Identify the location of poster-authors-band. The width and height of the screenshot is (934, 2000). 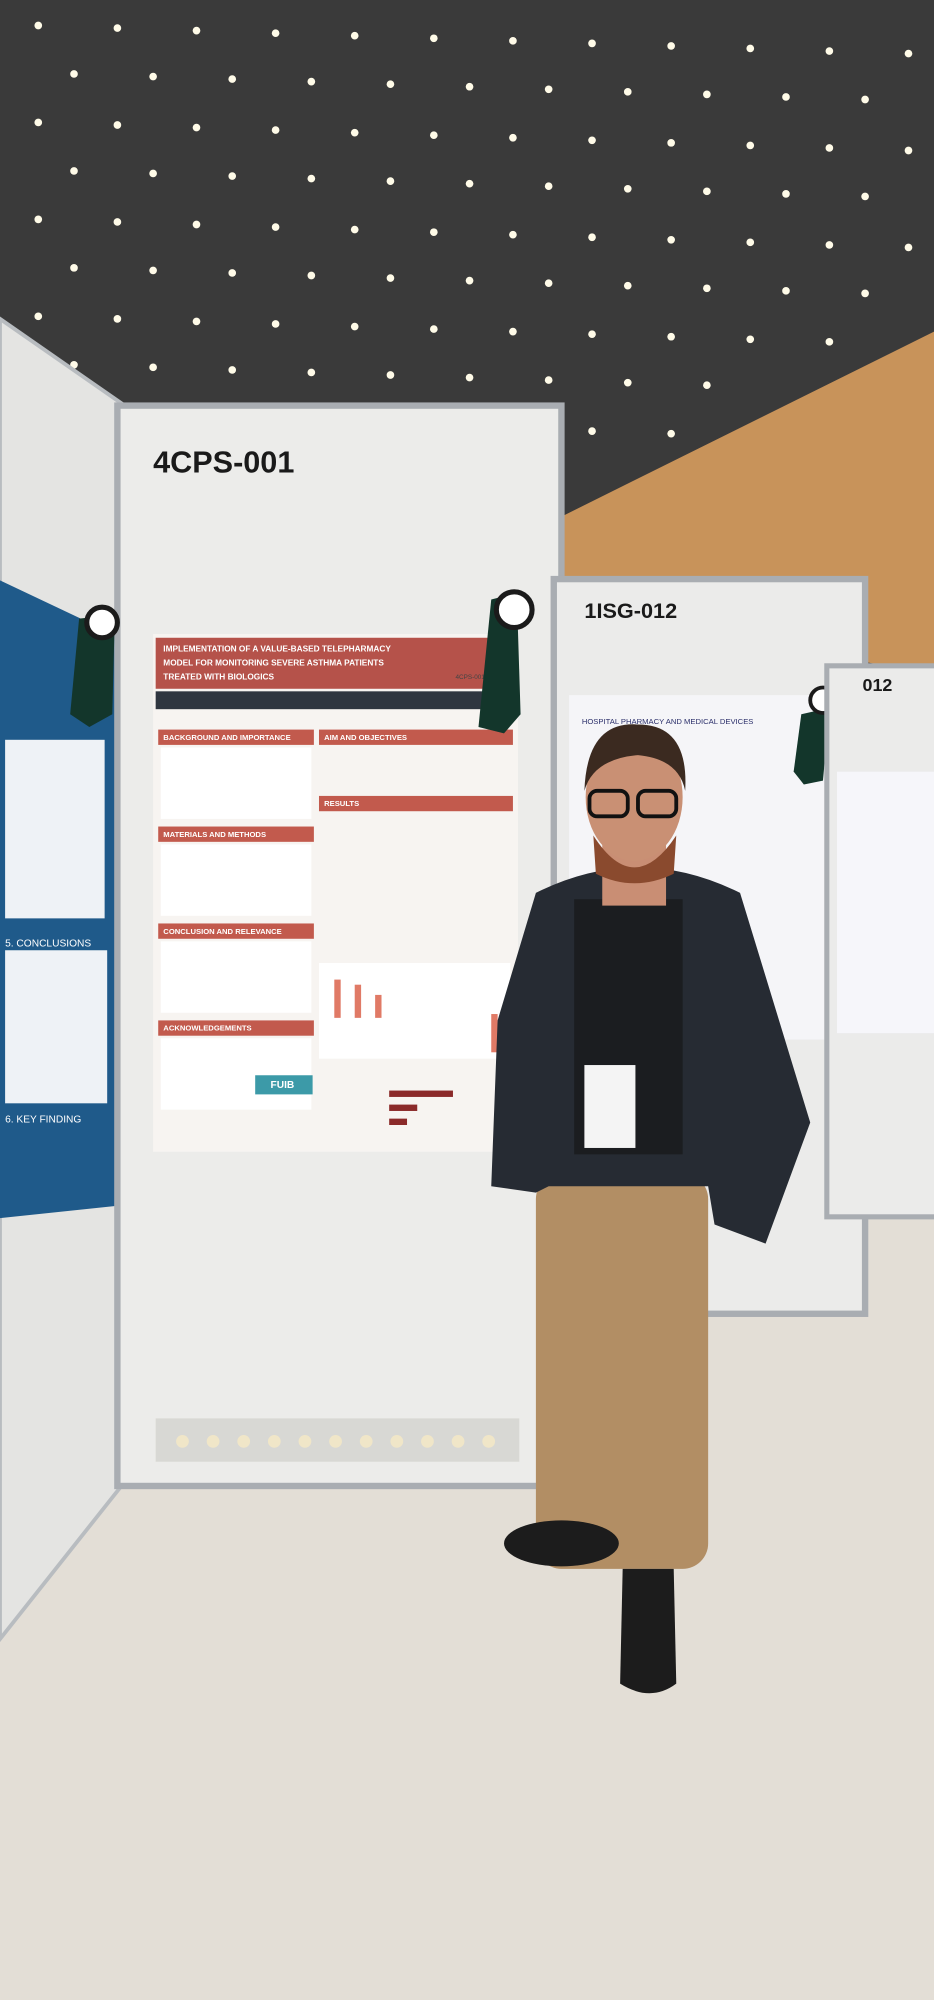
(334, 700).